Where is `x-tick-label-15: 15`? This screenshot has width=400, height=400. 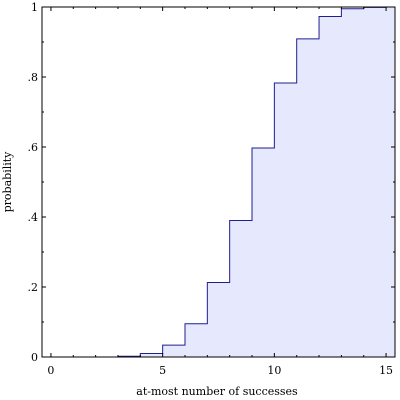 x-tick-label-15: 15 is located at coordinates (386, 370).